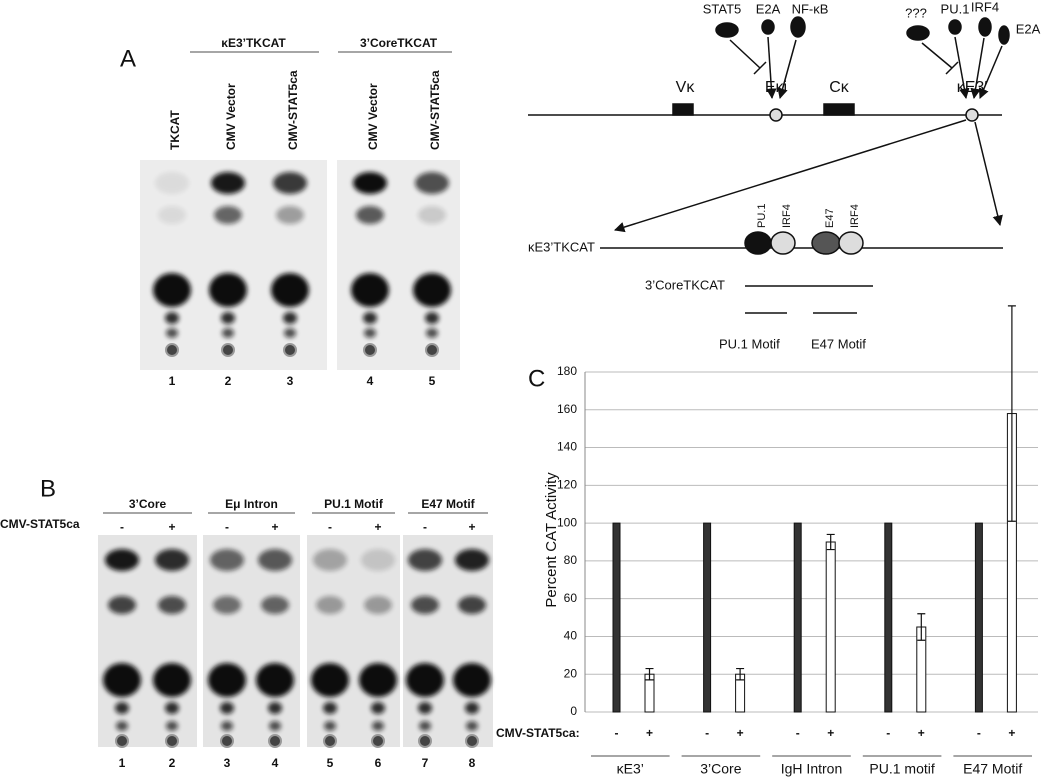 Image resolution: width=1050 pixels, height=780 pixels. I want to click on element-label: Vκ, so click(686, 87).